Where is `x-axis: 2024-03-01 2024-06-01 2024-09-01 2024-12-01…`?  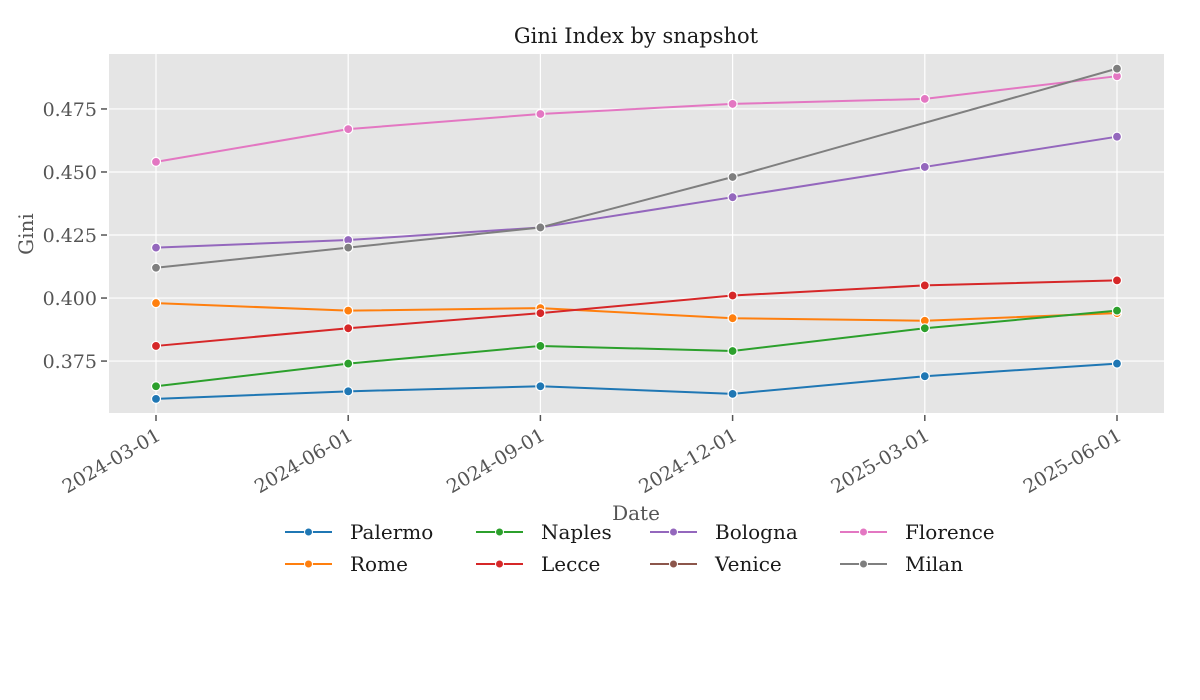 x-axis: 2024-03-01 2024-06-01 2024-09-01 2024-12-01… is located at coordinates (592, 456).